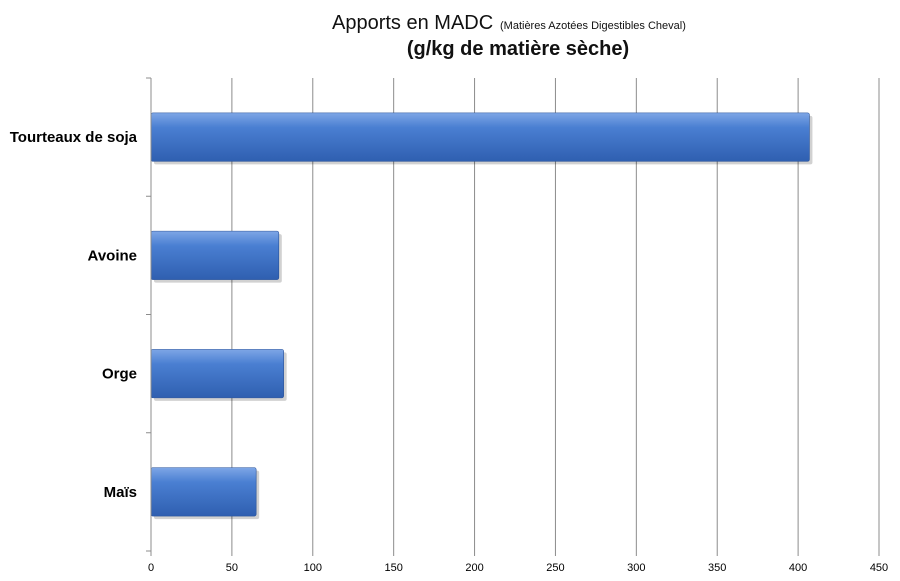  Describe the element at coordinates (717, 568) in the screenshot. I see `x-tick-label: 350` at that location.